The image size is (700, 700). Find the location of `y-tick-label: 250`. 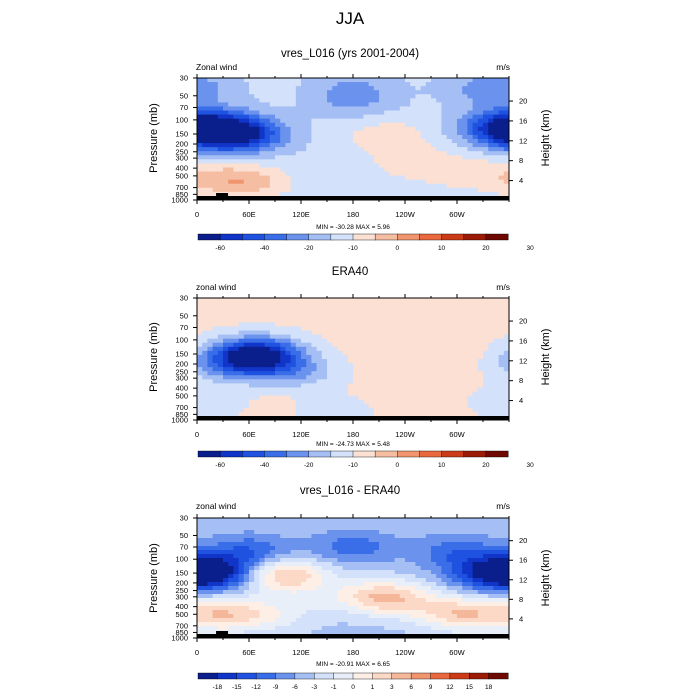

y-tick-label: 250 is located at coordinates (181, 371).